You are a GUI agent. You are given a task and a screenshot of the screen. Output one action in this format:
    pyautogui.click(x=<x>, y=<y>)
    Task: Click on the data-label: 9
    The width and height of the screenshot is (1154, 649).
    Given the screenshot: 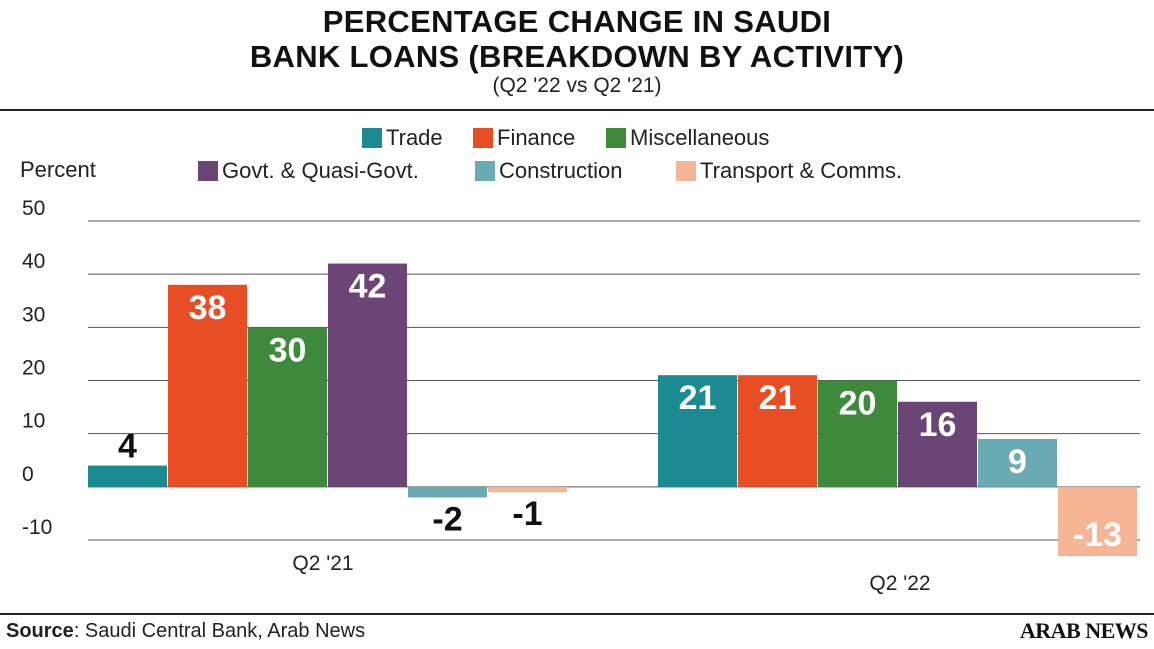 What is the action you would take?
    pyautogui.click(x=1017, y=462)
    